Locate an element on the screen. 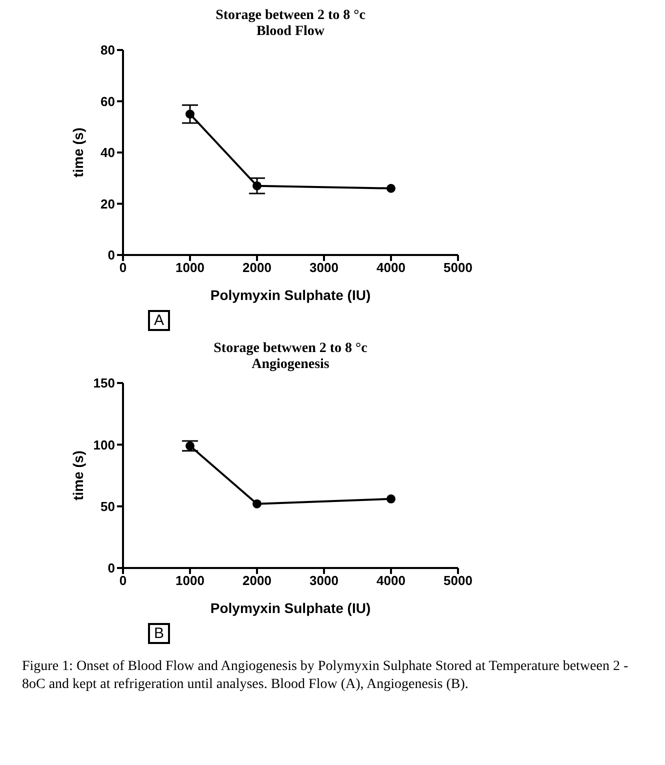 The image size is (665, 765). caption: Figure 1: Onset of Blood Flow and Angiogenesis by Polymyxin Sulphate Stored at Temperature between 2 - 8oC and kept at refrigeration until analyses. Blood Flow (A), Angiogenesis (B). is located at coordinates (325, 676).